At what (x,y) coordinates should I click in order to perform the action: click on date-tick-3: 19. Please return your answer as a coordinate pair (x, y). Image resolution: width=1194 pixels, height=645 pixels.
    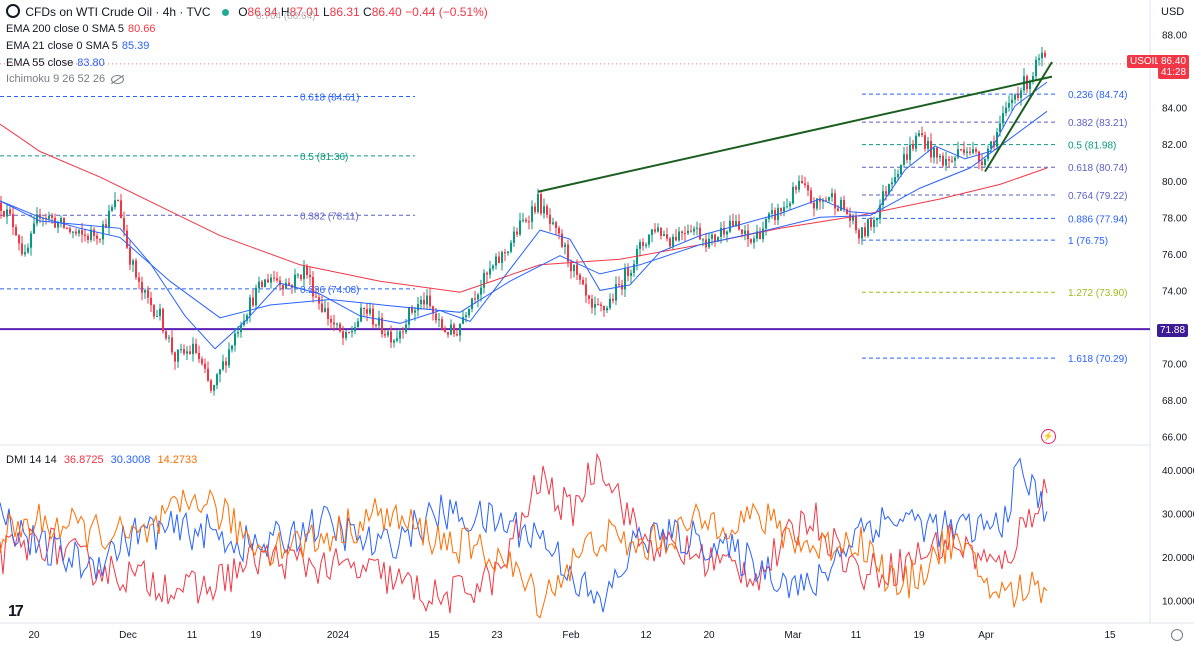
    Looking at the image, I should click on (256, 635).